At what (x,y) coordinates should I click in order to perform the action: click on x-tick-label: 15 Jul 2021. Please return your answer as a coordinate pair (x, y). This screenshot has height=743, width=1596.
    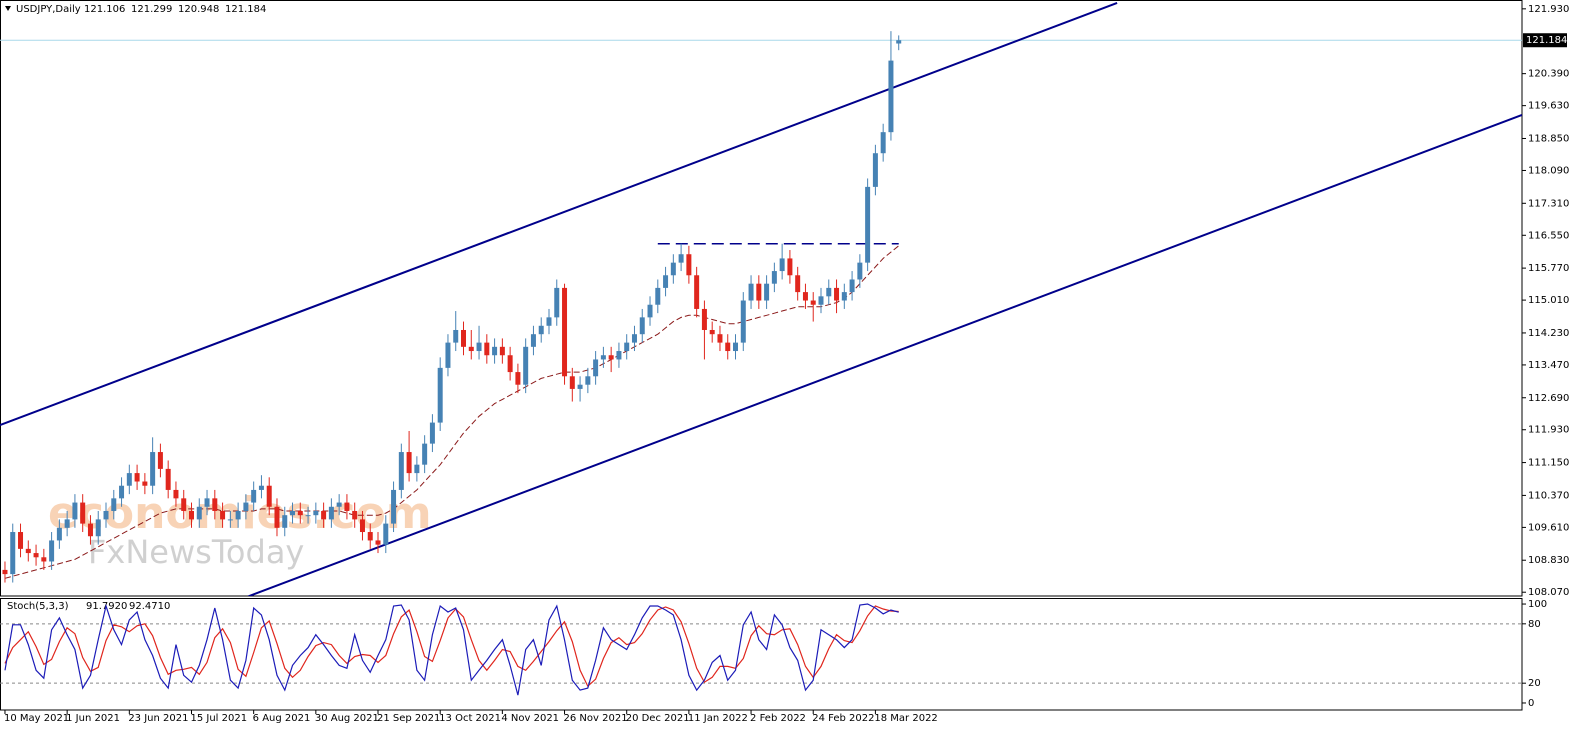
    Looking at the image, I should click on (218, 718).